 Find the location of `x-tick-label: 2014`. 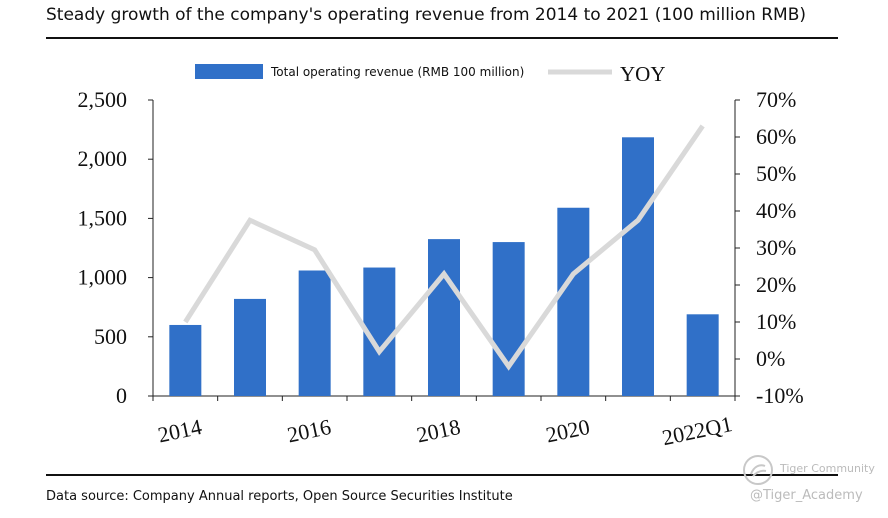

x-tick-label: 2014 is located at coordinates (180, 431).